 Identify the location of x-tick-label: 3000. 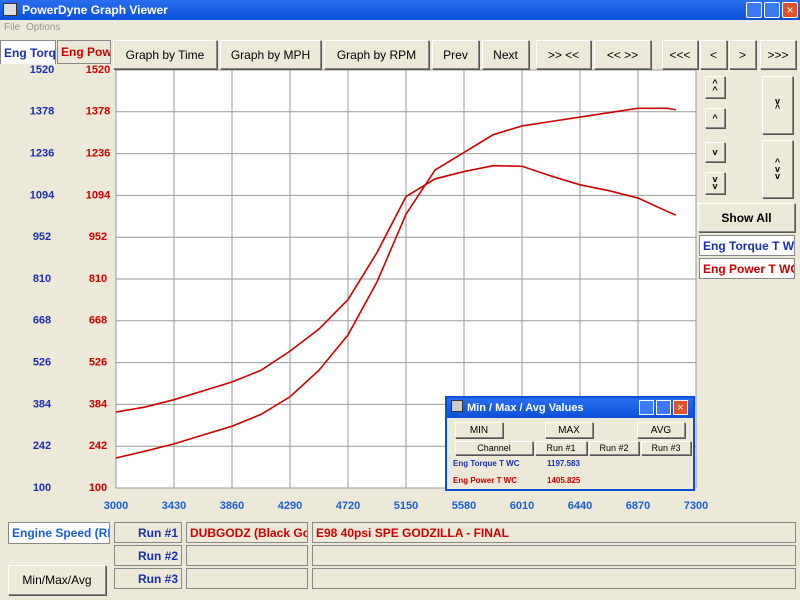
(116, 506).